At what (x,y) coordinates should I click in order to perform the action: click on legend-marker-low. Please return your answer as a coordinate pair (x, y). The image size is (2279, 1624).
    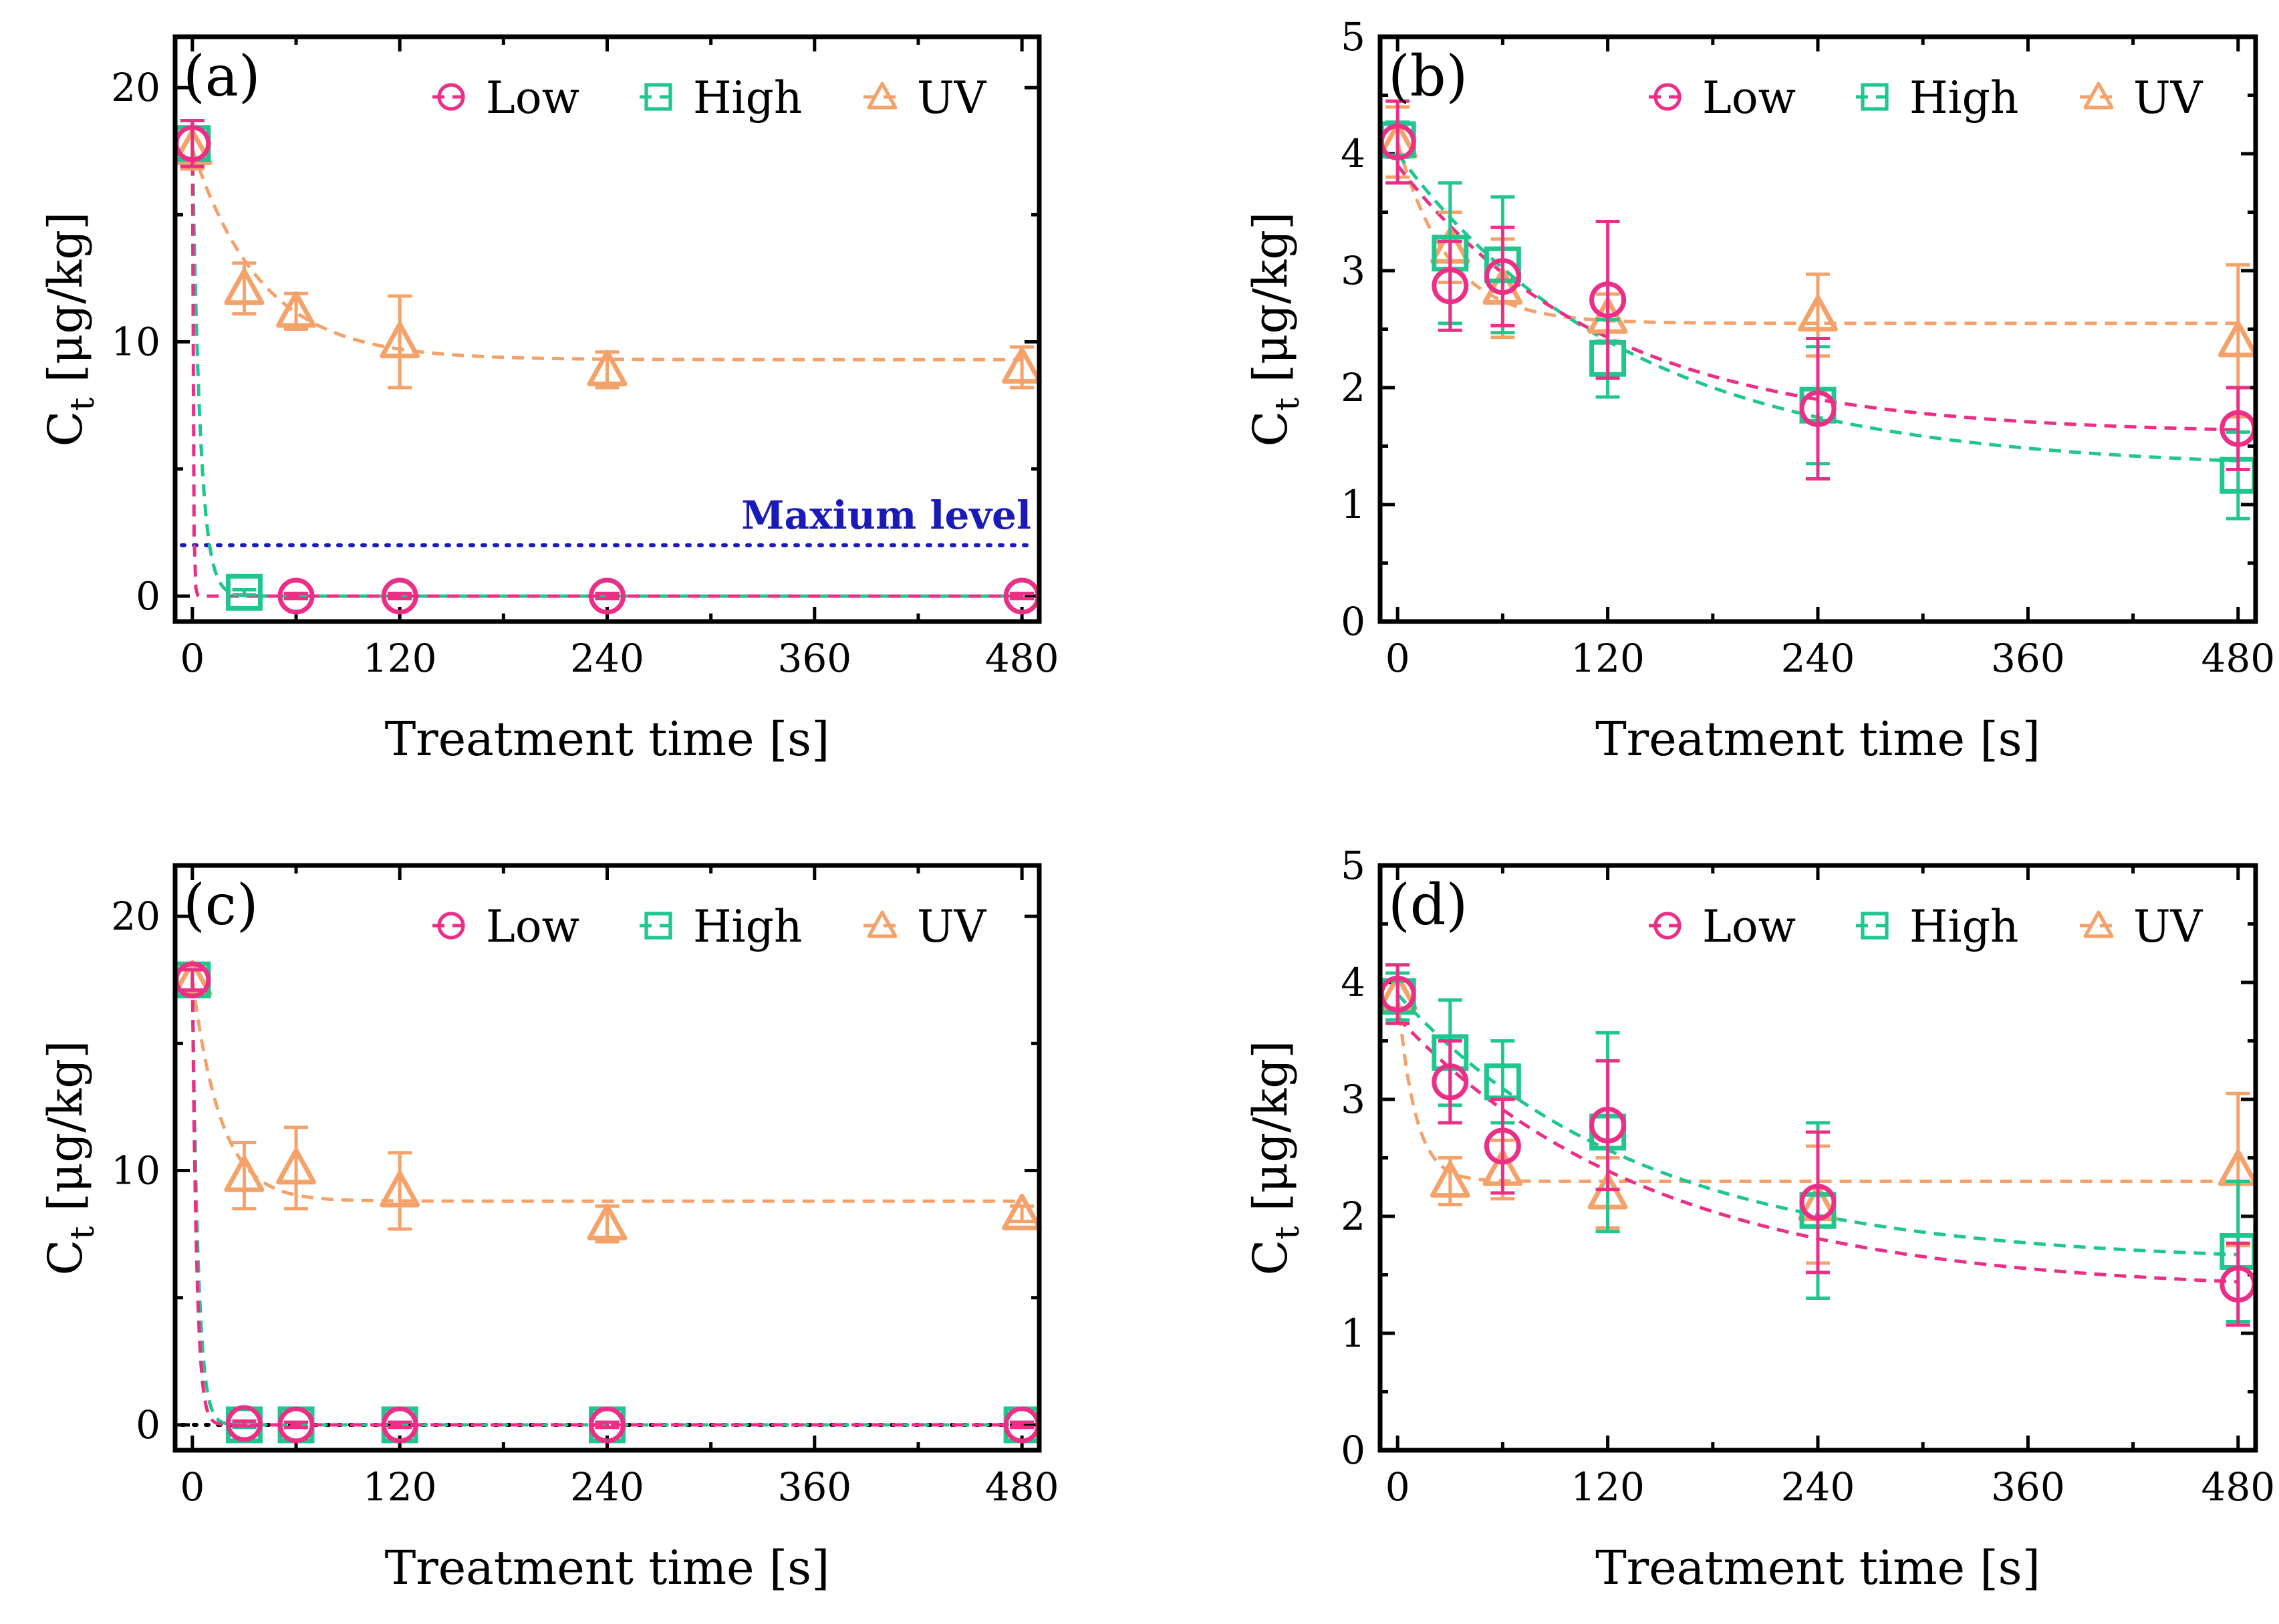
    Looking at the image, I should click on (451, 926).